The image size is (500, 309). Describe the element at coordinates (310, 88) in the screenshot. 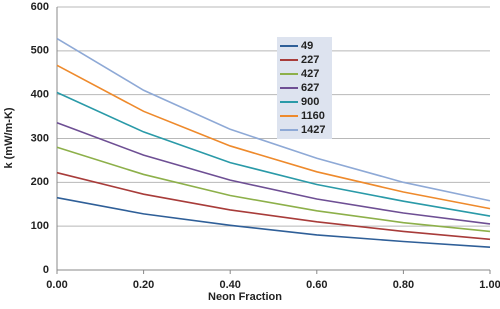

I see `legend-label: 627` at that location.